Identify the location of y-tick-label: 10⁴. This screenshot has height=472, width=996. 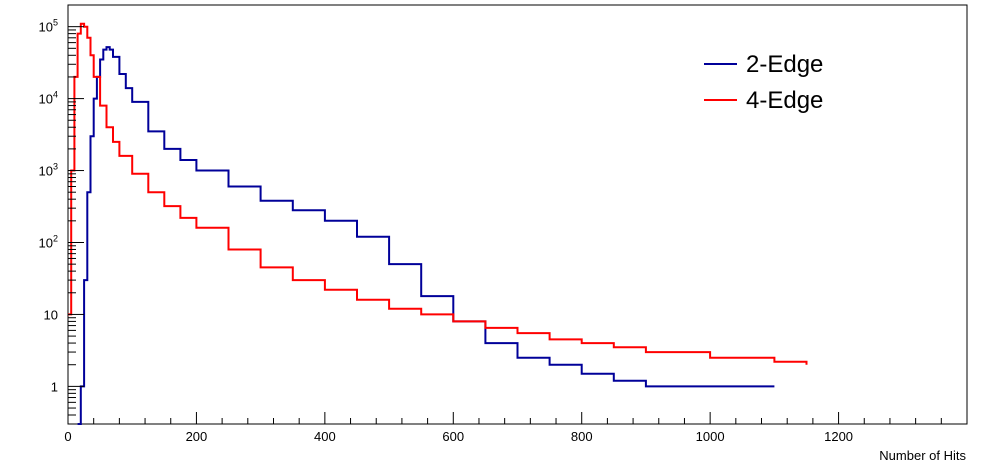
(48, 98).